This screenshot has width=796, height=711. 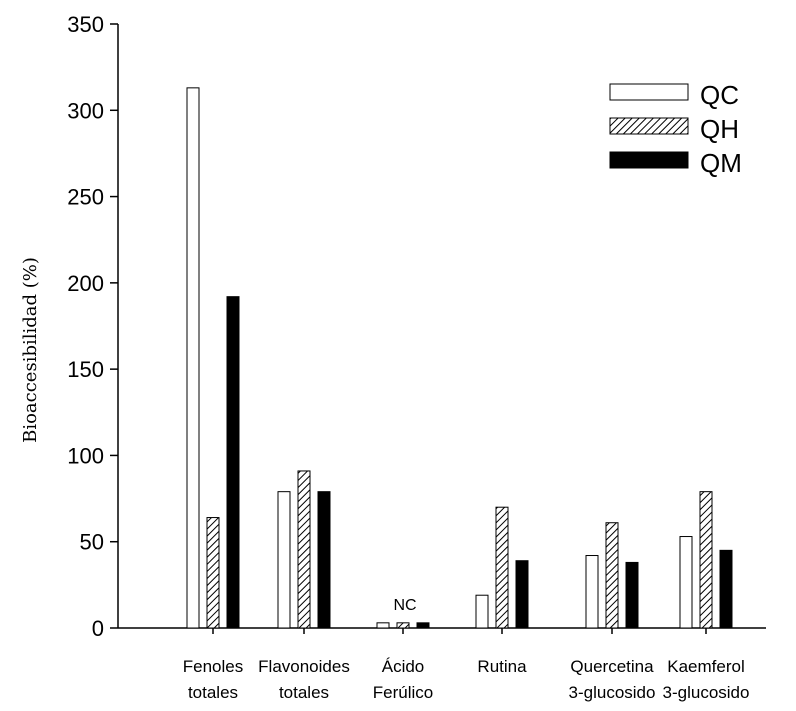 I want to click on x-tick-label: Rutina, so click(x=502, y=666).